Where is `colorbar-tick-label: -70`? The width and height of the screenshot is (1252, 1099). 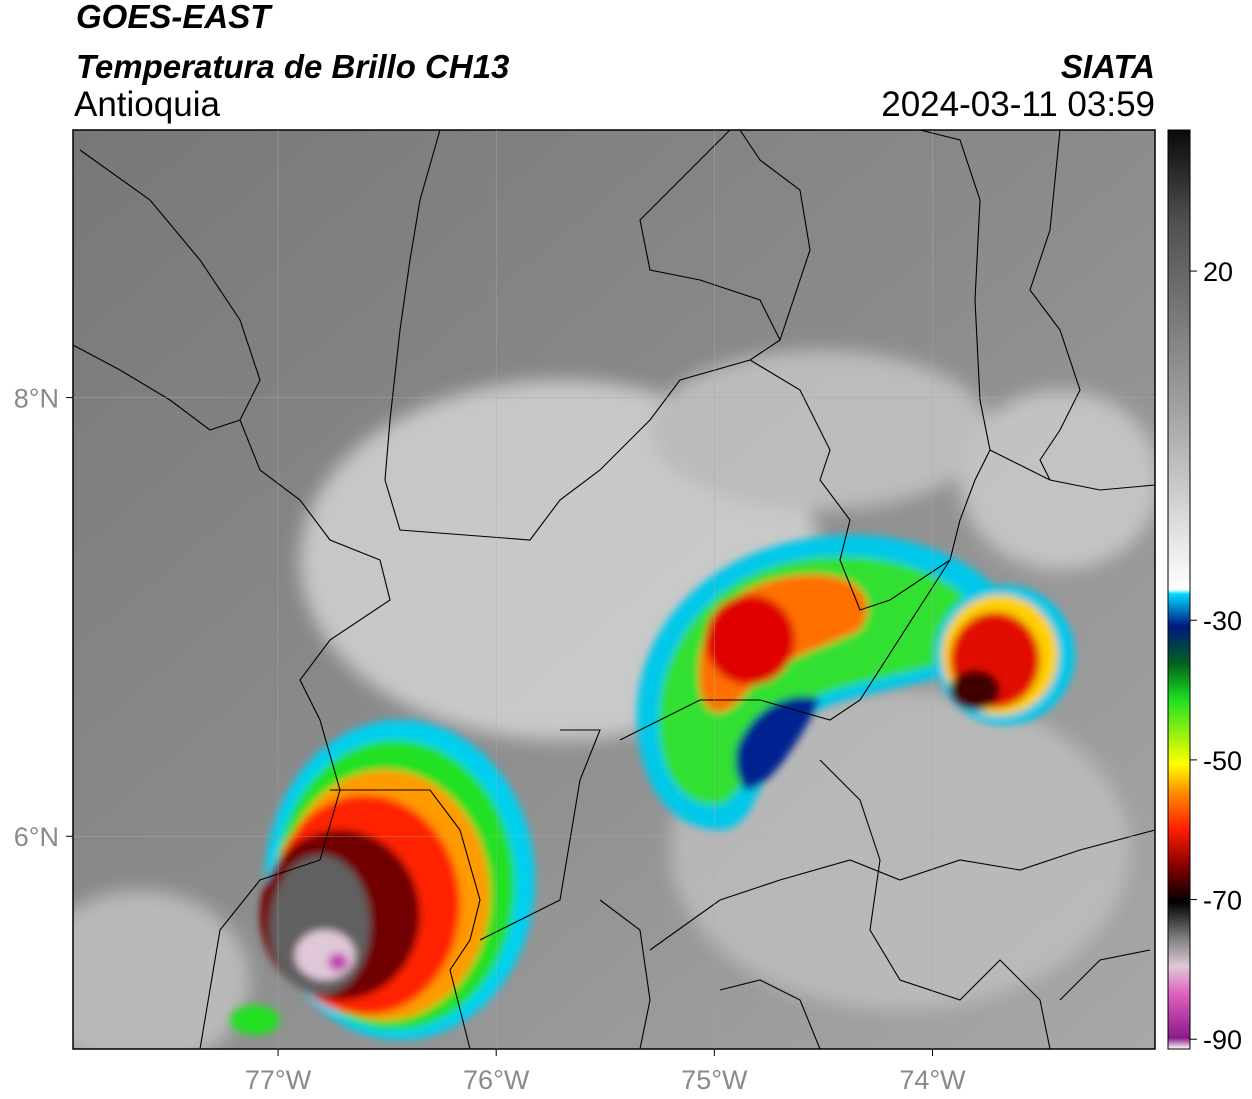
colorbar-tick-label: -70 is located at coordinates (1222, 901).